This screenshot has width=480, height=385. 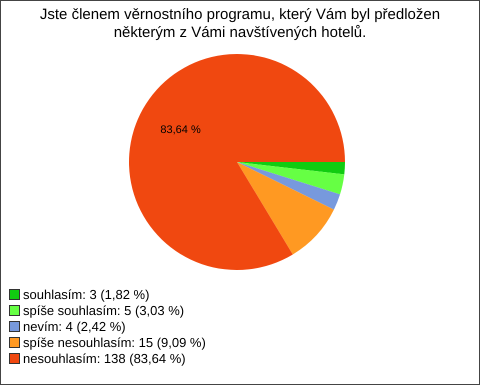 I want to click on legend-label: nesouhlasím: 138 (83,64 %), so click(x=104, y=358).